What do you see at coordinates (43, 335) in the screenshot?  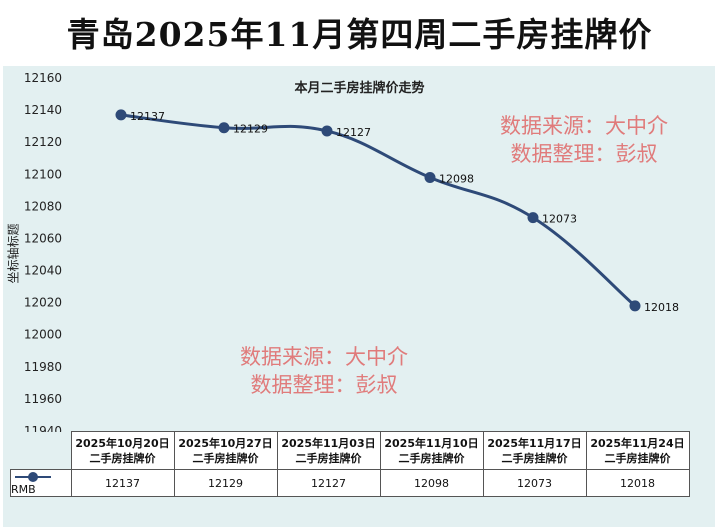 I see `y-tick-label: 12000` at bounding box center [43, 335].